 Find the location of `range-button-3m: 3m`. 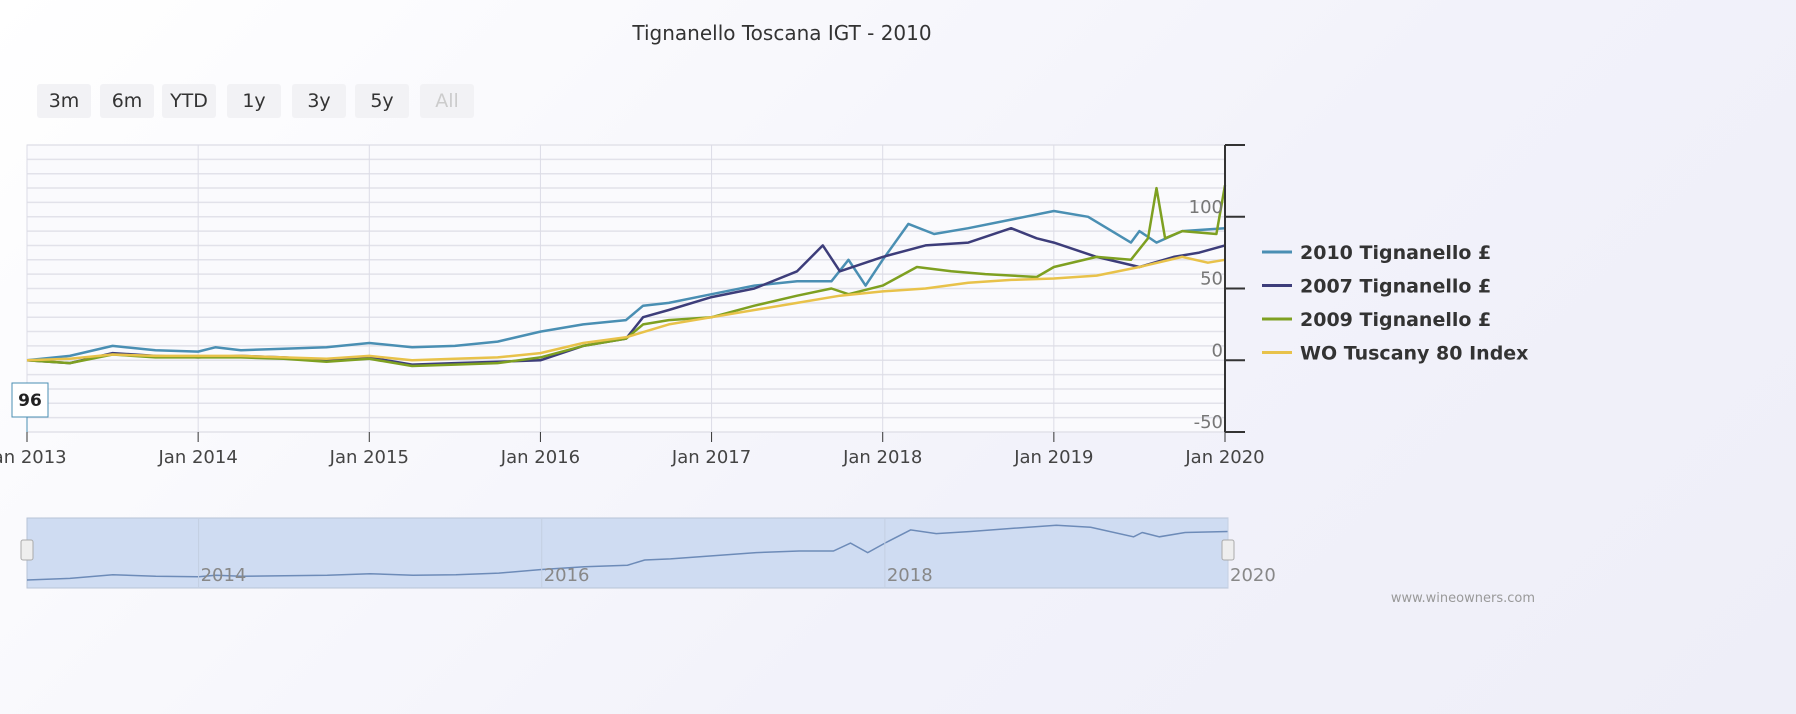

range-button-3m: 3m is located at coordinates (64, 101).